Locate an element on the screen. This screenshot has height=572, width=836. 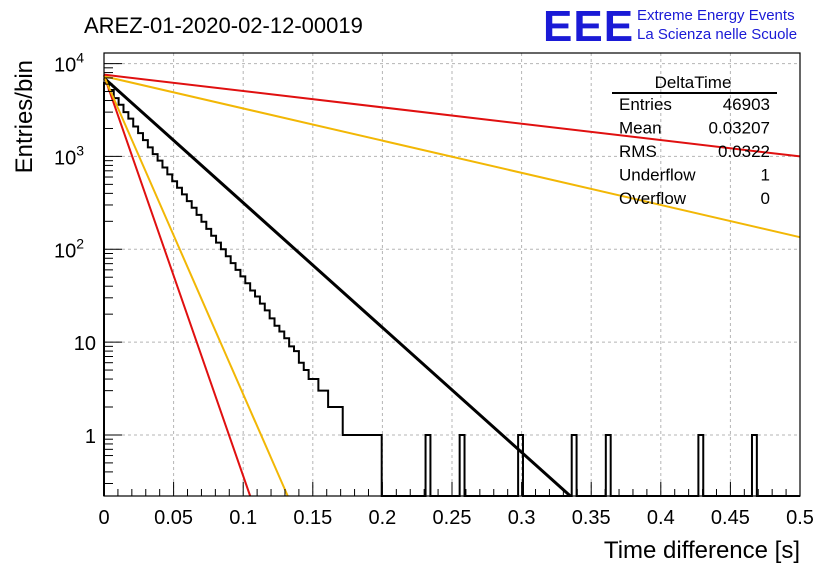
eee-logo: EEE is located at coordinates (588, 26).